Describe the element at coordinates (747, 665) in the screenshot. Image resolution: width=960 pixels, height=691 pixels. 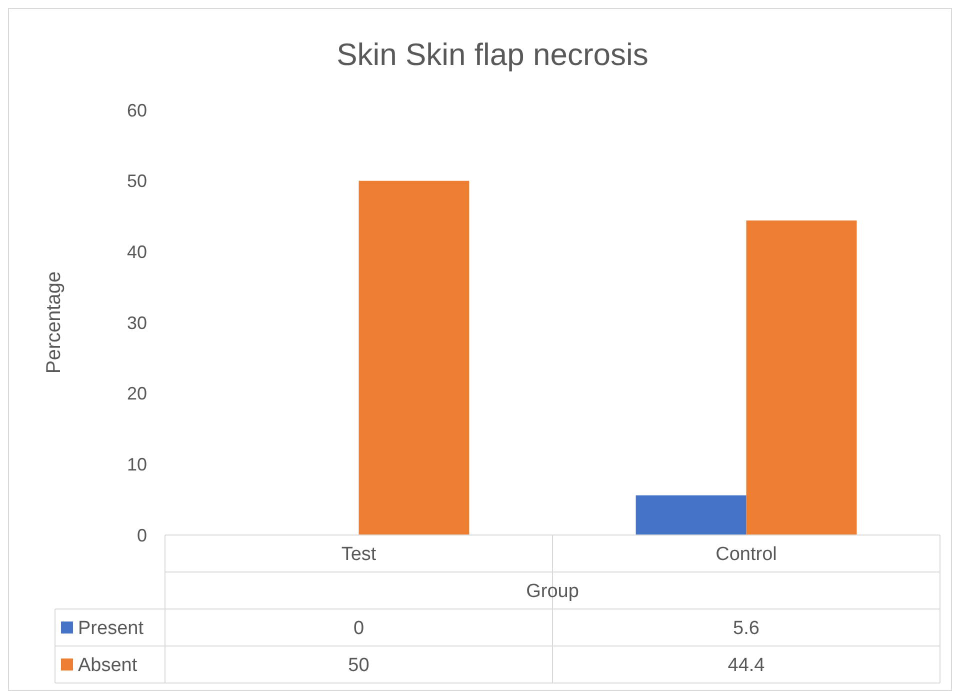
I see `data-label: 44.4` at that location.